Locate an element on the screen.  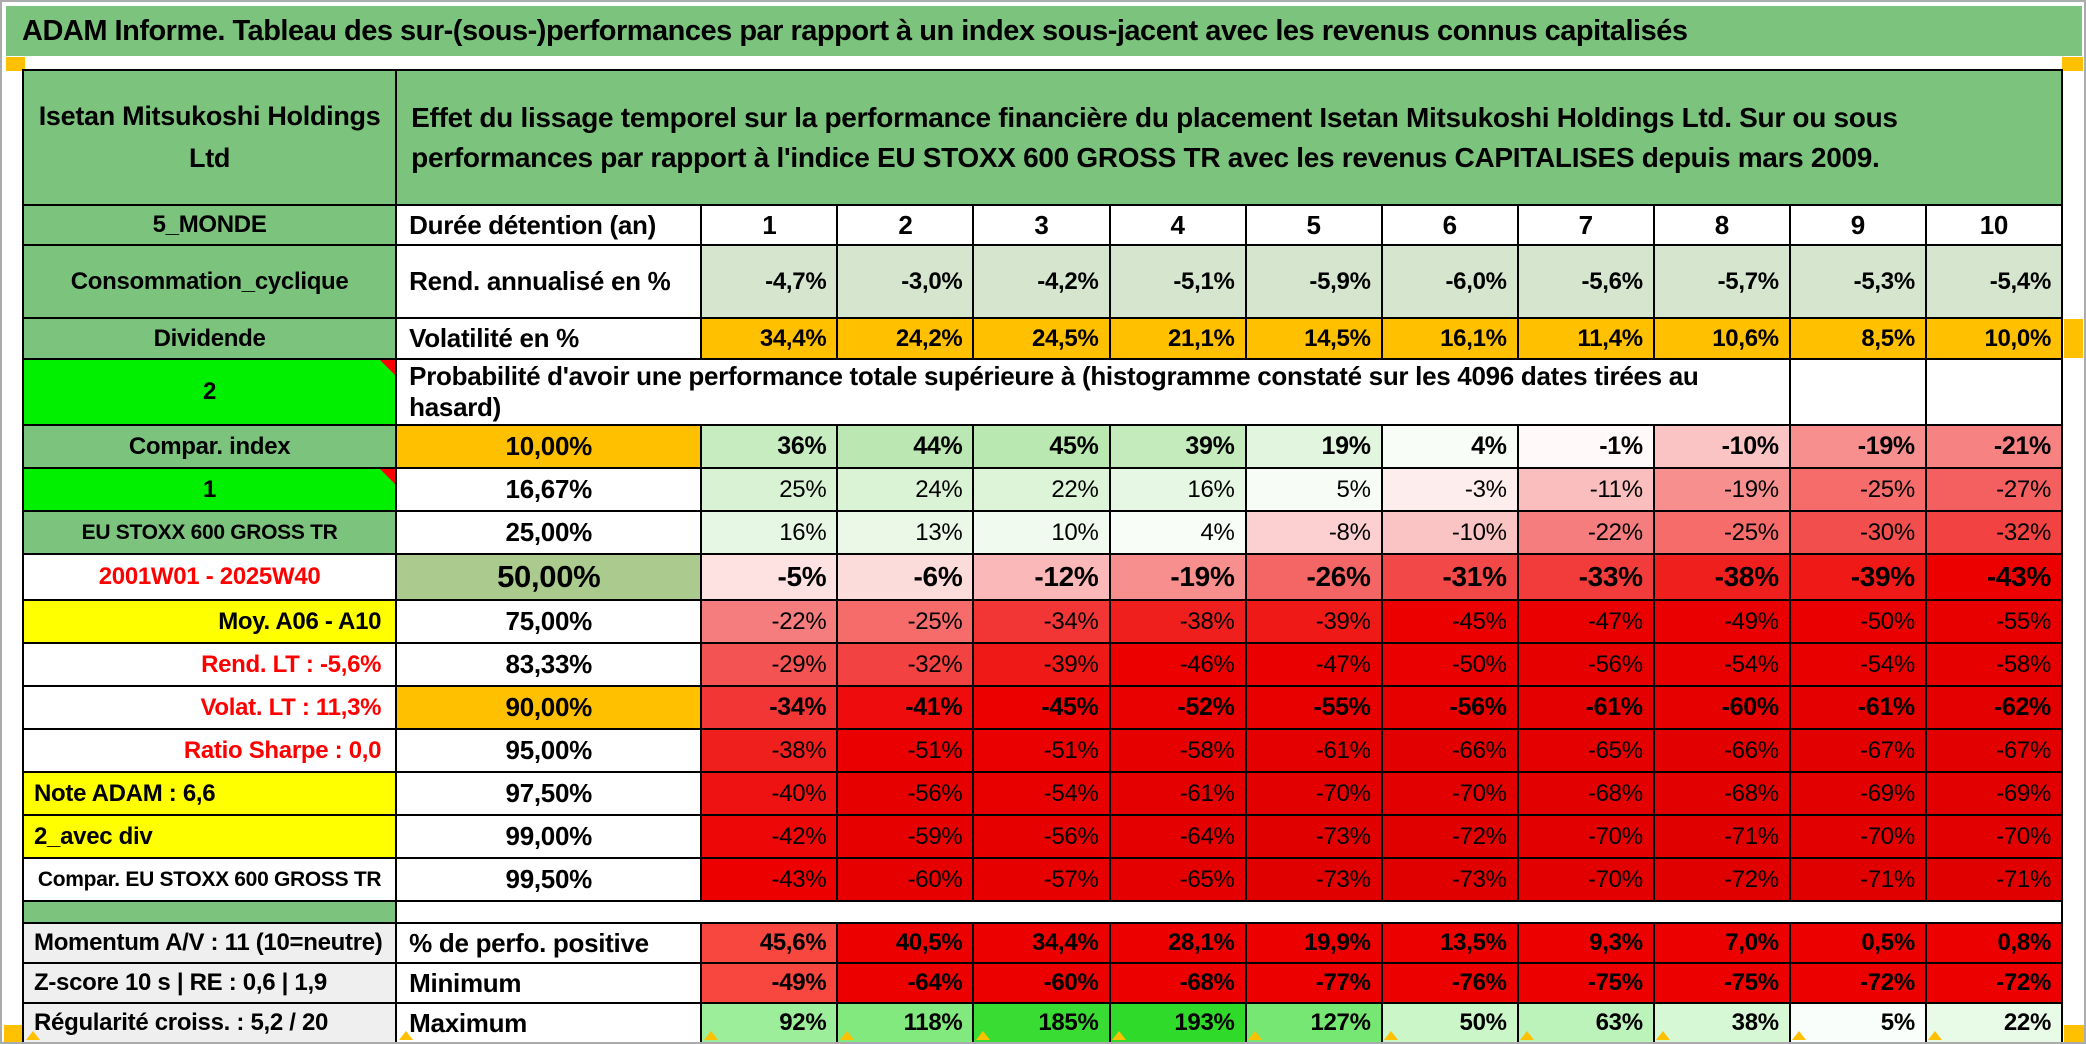
value-cell: -56% is located at coordinates (1449, 707).